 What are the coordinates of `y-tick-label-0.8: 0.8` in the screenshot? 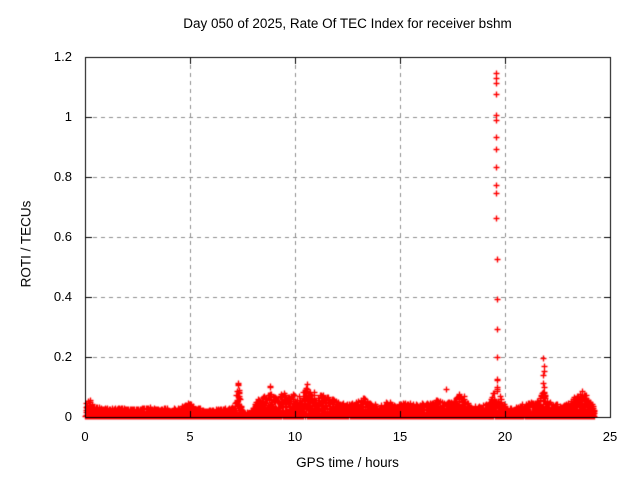 It's located at (62, 176).